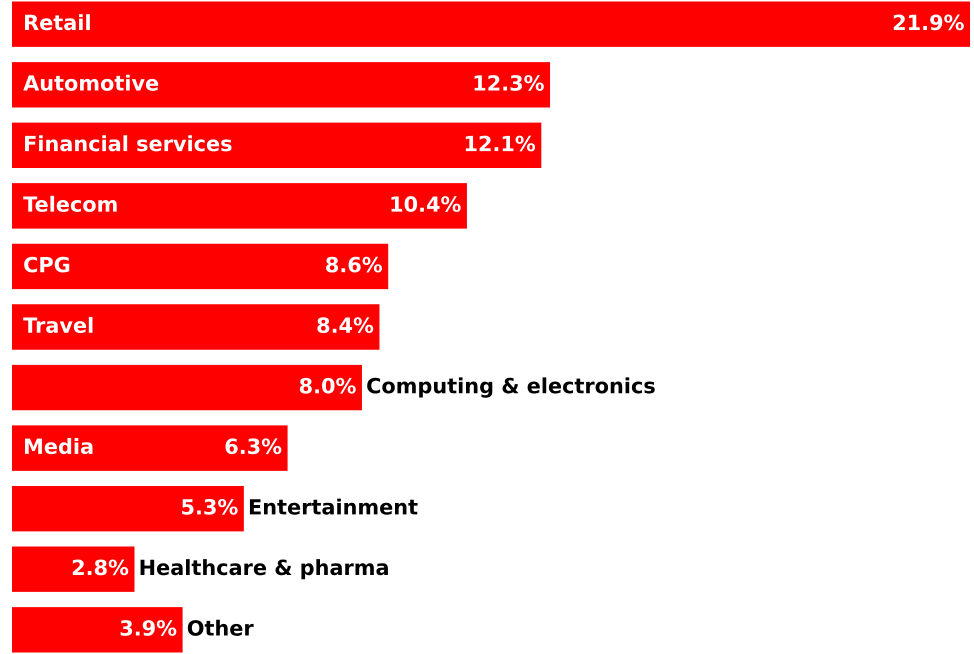 Image resolution: width=974 pixels, height=654 pixels. I want to click on data-label: 10.4%, so click(426, 204).